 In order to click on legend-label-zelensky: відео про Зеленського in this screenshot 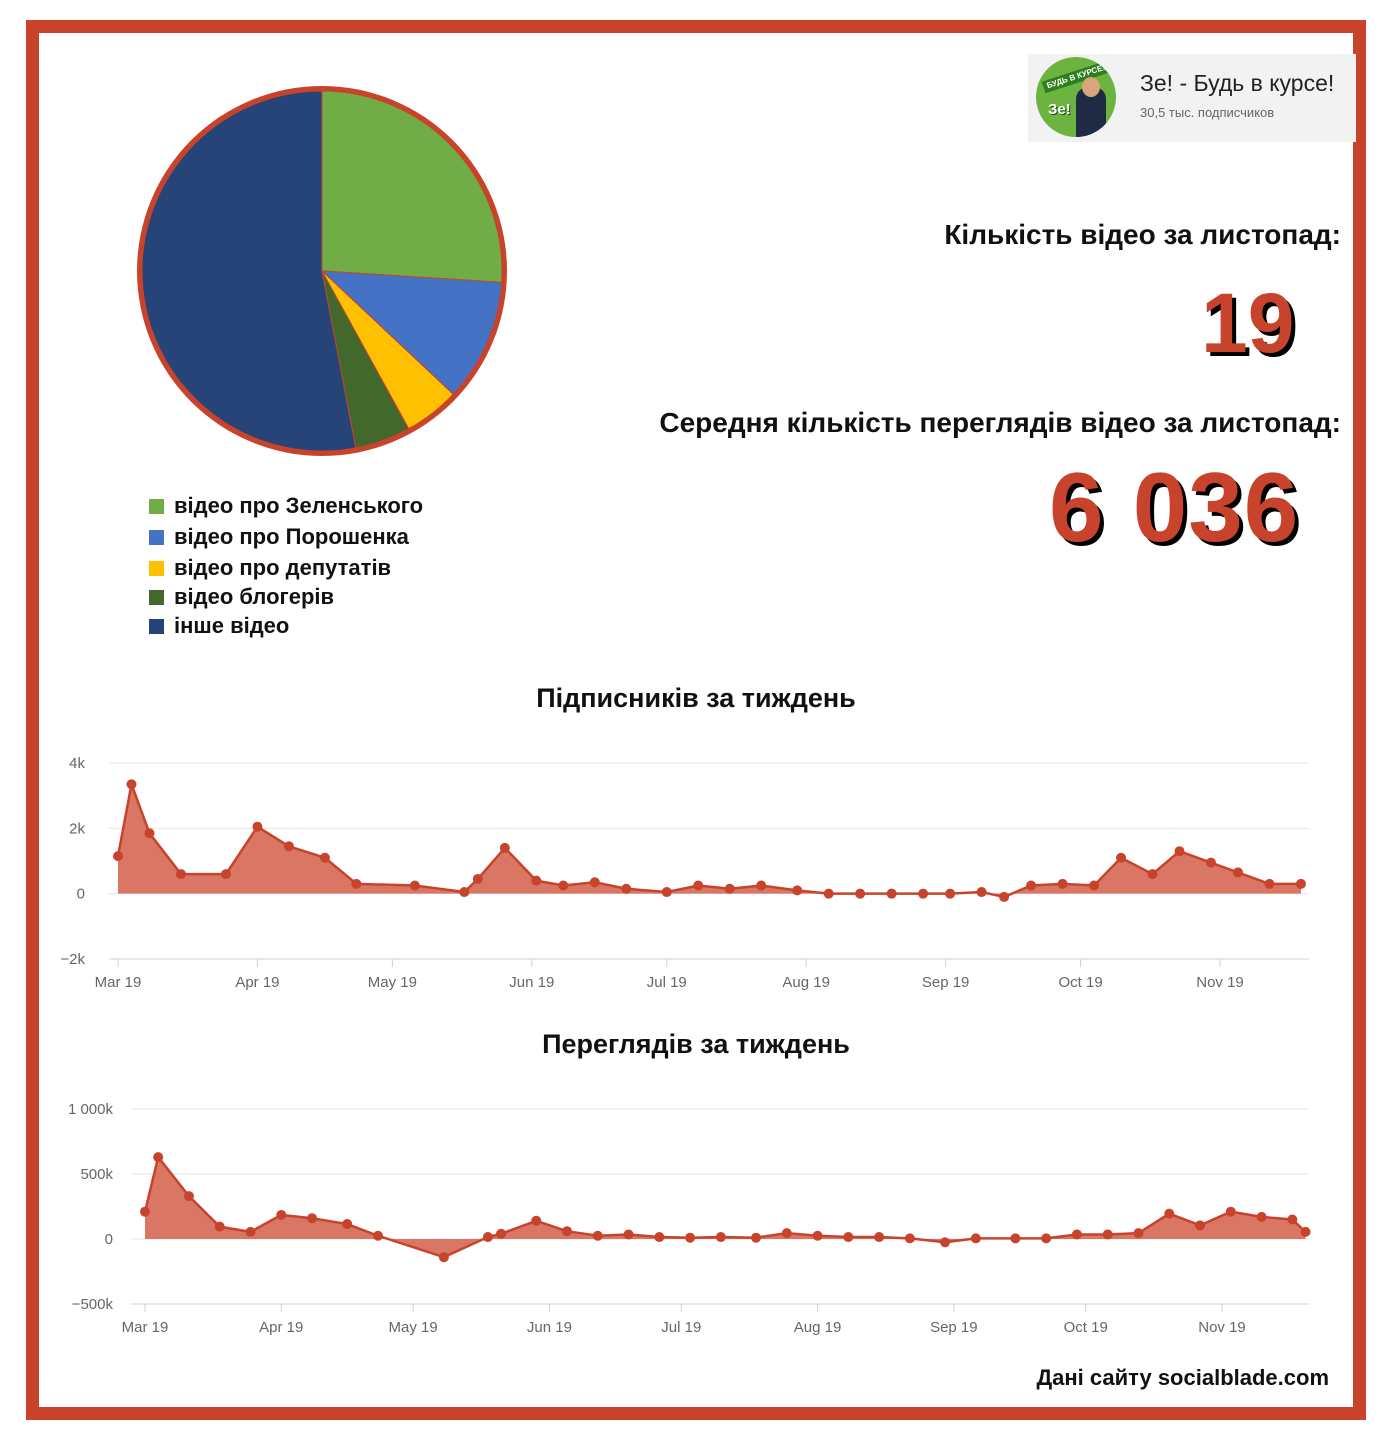, I will do `click(299, 505)`.